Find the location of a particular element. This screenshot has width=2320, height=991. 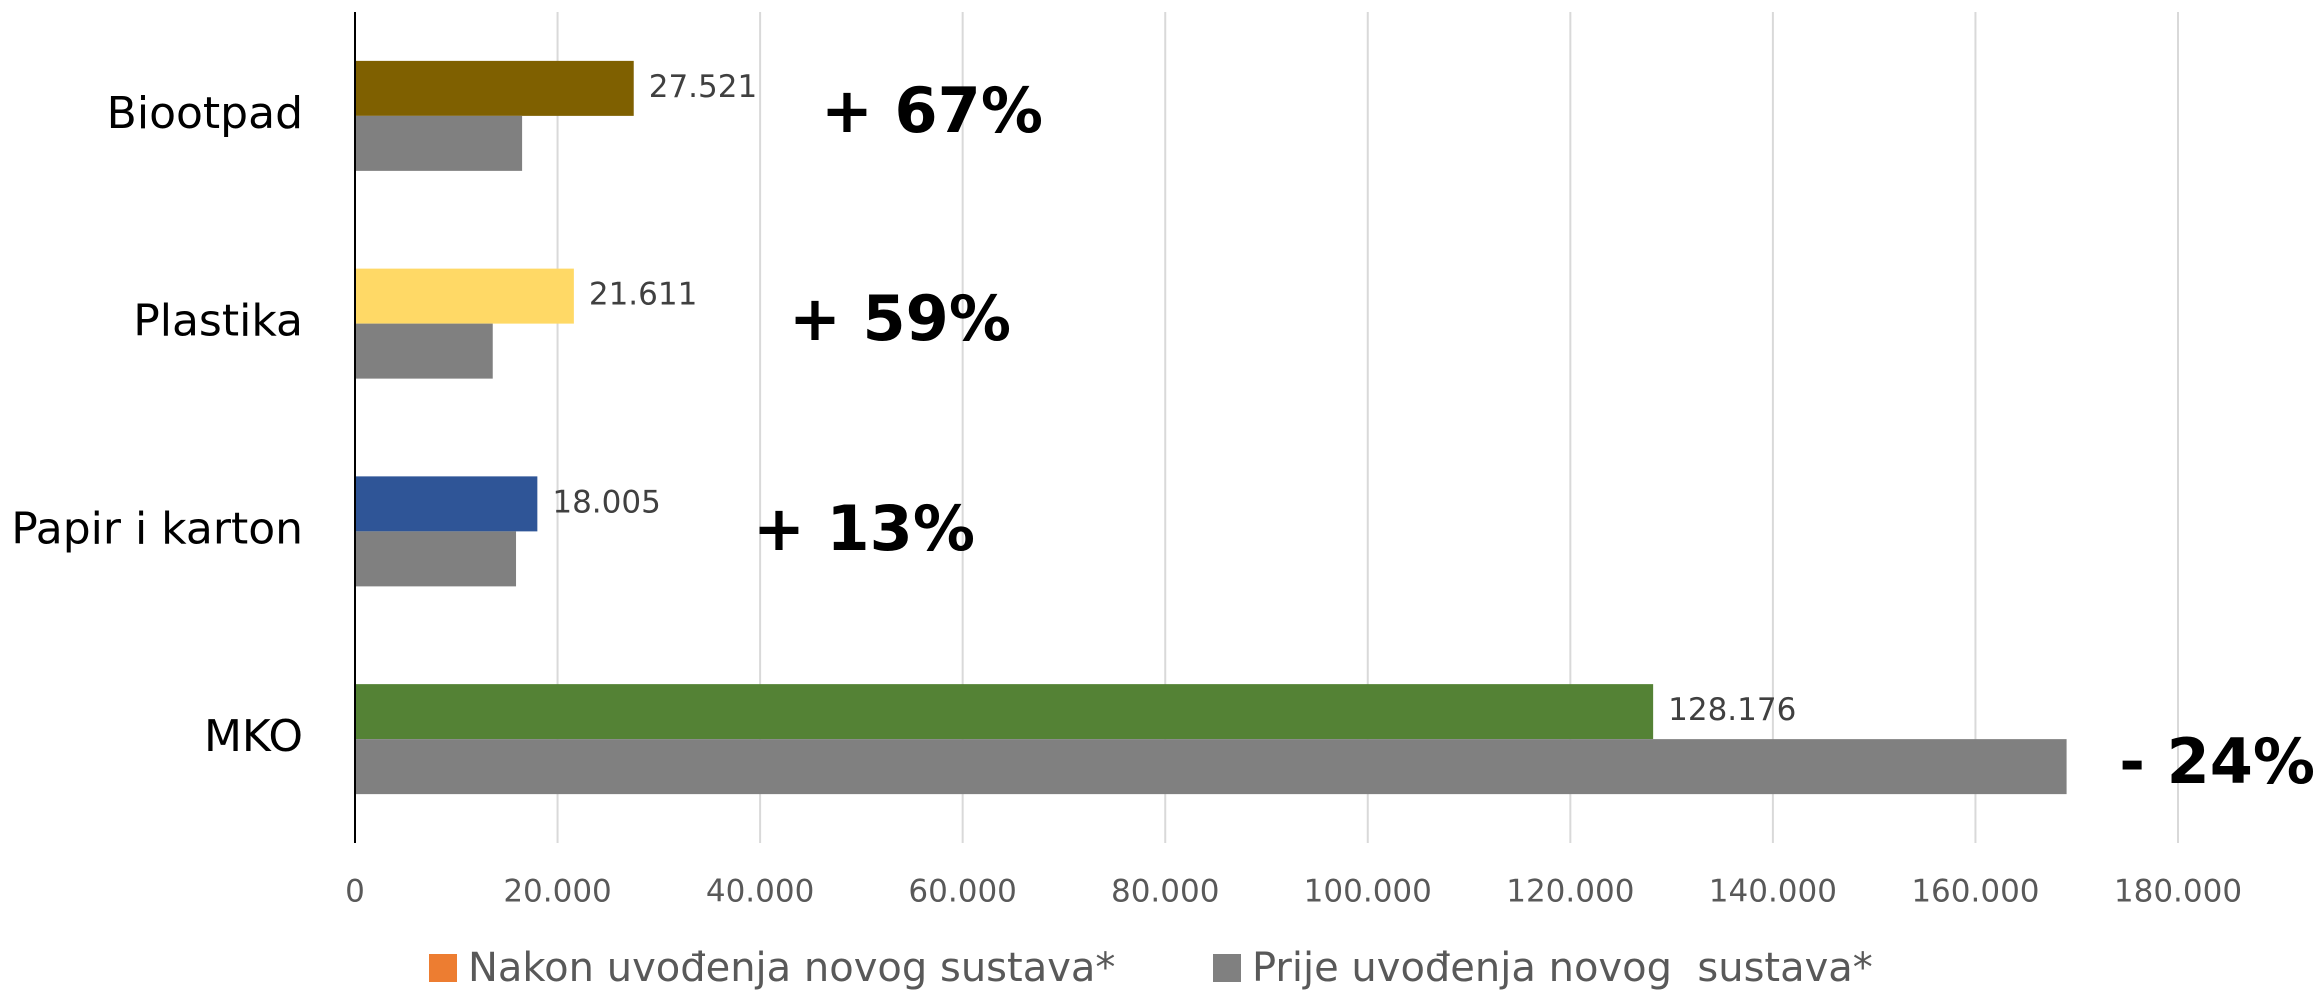

annotation: + 67% is located at coordinates (932, 110).